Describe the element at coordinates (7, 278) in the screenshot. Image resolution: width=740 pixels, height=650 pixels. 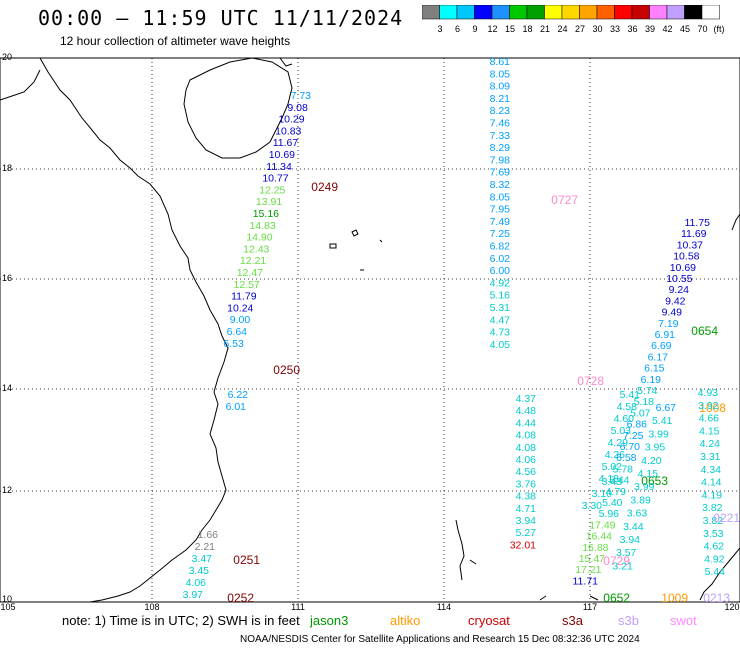
I see `lat-label: 16` at that location.